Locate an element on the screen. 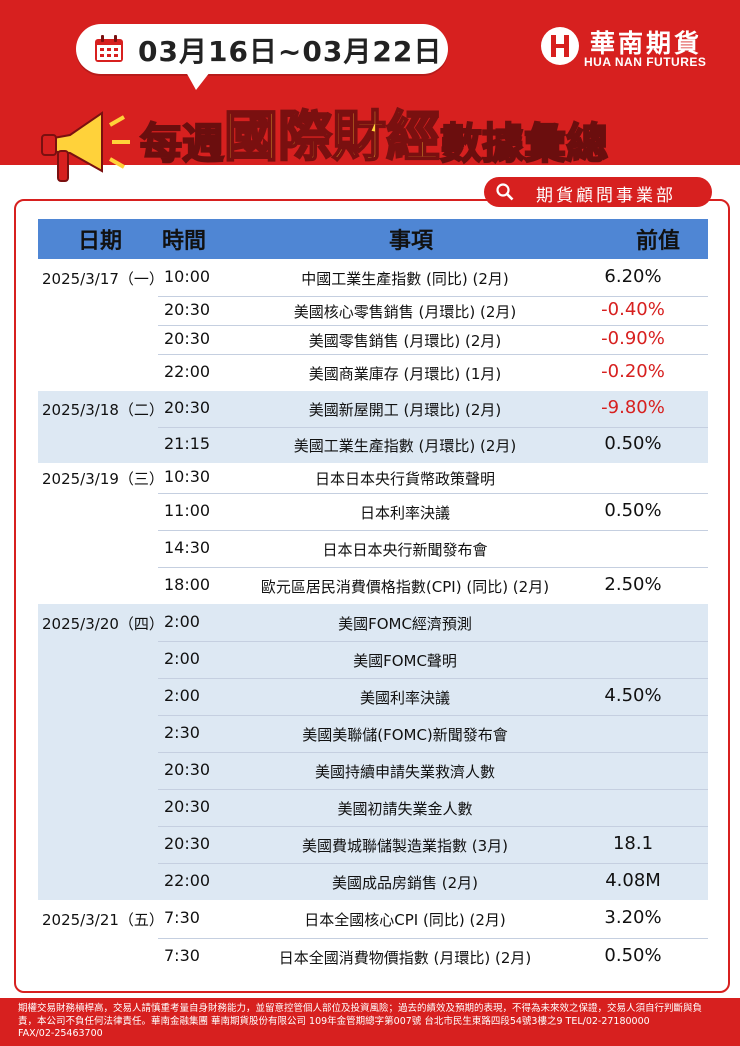 The image size is (740, 1046). row-item: 歐元區居民消費價格指數(CPI) (同比) (2月) is located at coordinates (405, 586).